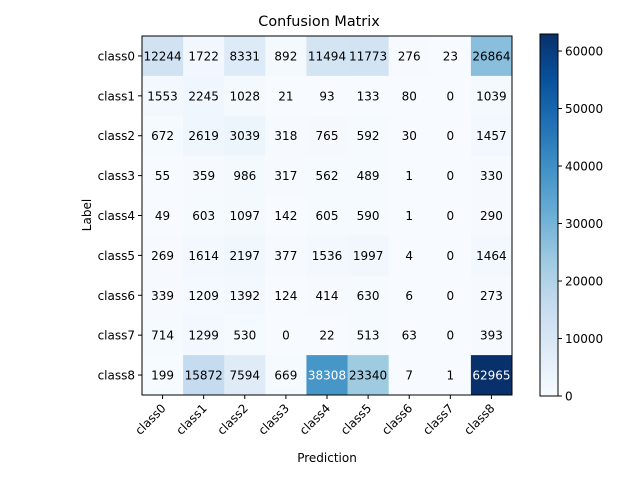 This screenshot has width=640, height=480. What do you see at coordinates (368, 136) in the screenshot?
I see `cell-value-label: 592` at bounding box center [368, 136].